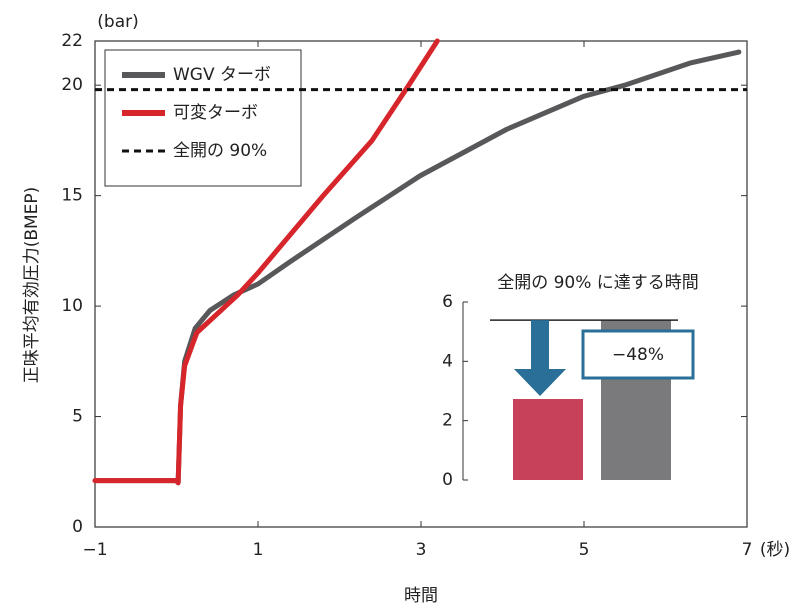 Image resolution: width=800 pixels, height=616 pixels. What do you see at coordinates (72, 306) in the screenshot?
I see `y-tick-label: 10` at bounding box center [72, 306].